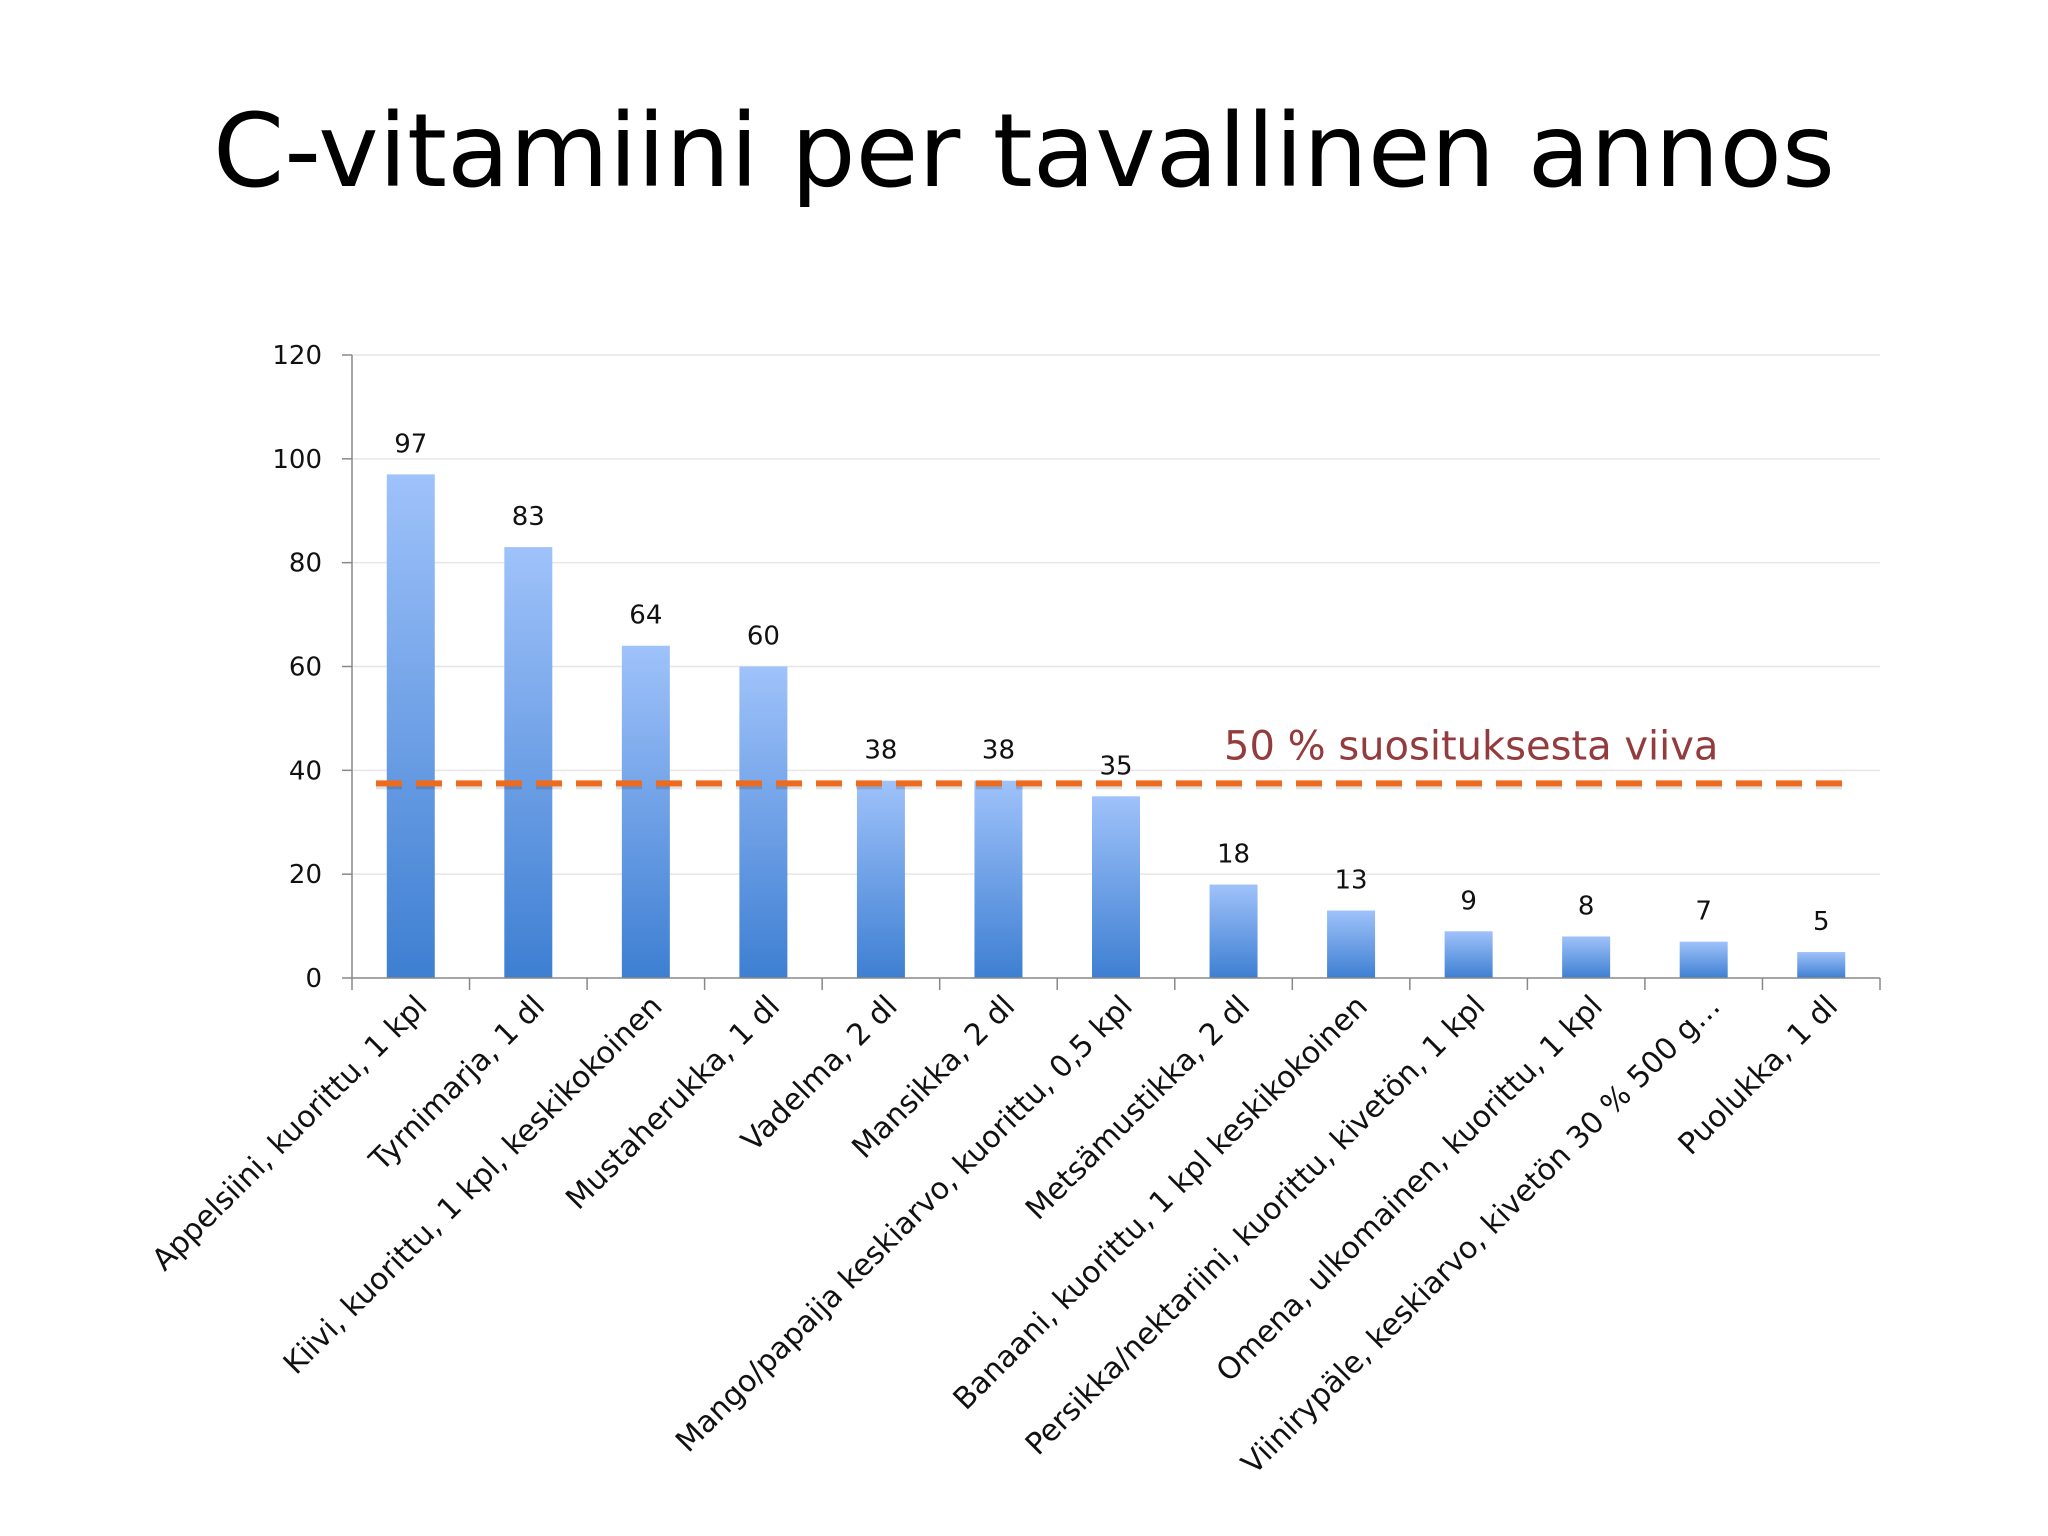  Describe the element at coordinates (297, 460) in the screenshot. I see `y-tick-label: 100` at that location.